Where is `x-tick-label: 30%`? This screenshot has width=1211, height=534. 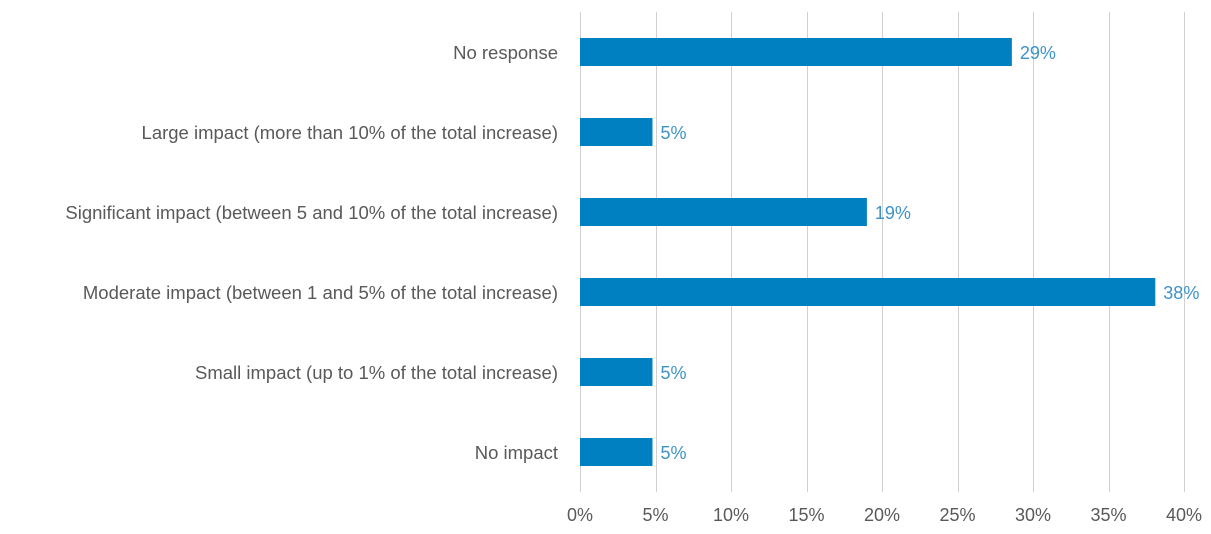 x-tick-label: 30% is located at coordinates (1033, 515).